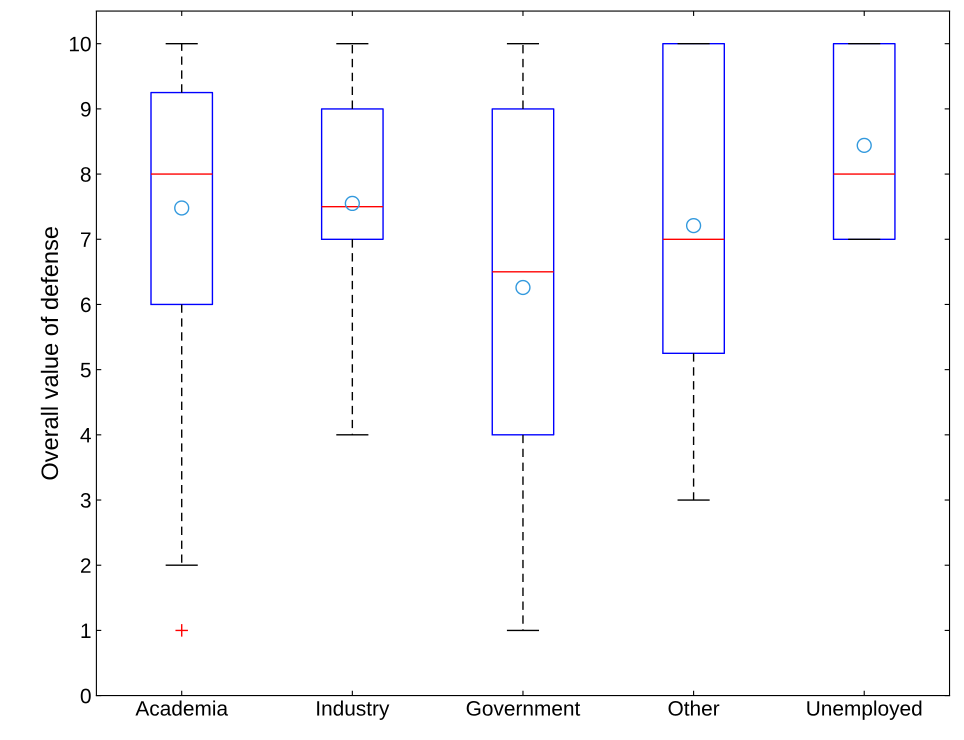 The width and height of the screenshot is (964, 740). What do you see at coordinates (85, 109) in the screenshot?
I see `y-tick-label: 9` at bounding box center [85, 109].